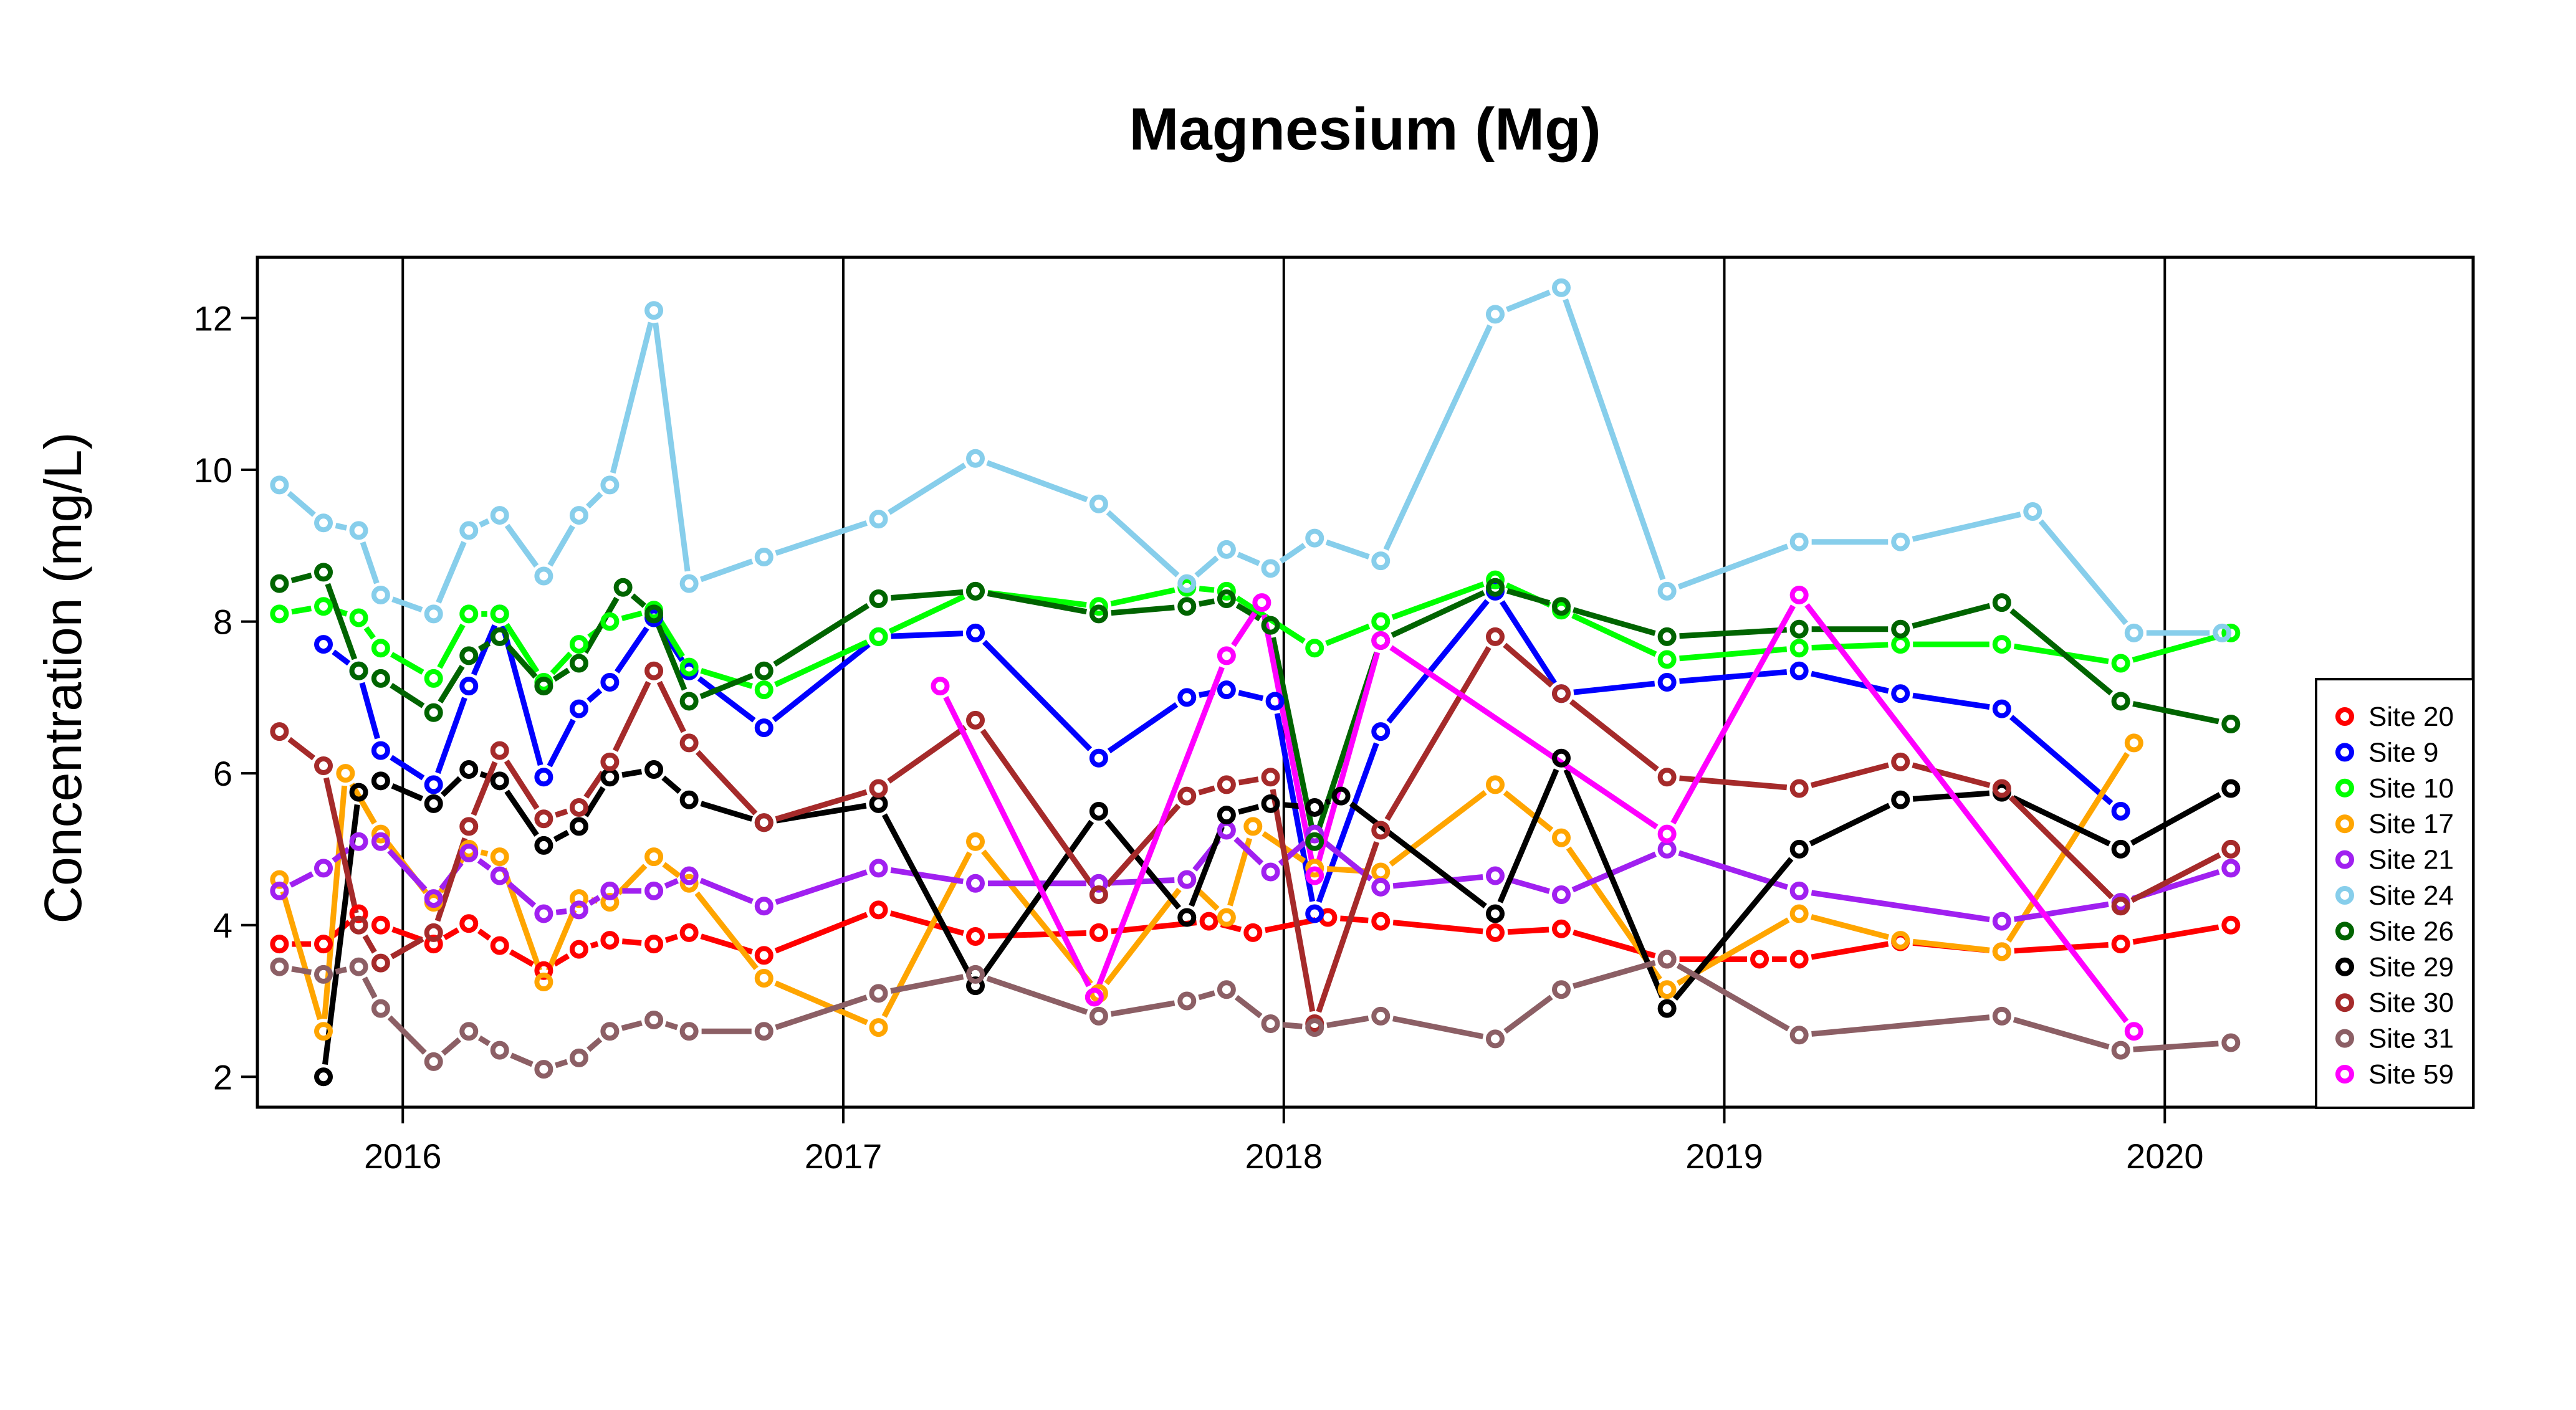 This screenshot has height=1410, width=2576. What do you see at coordinates (2411, 717) in the screenshot?
I see `legend-label: Site 20` at bounding box center [2411, 717].